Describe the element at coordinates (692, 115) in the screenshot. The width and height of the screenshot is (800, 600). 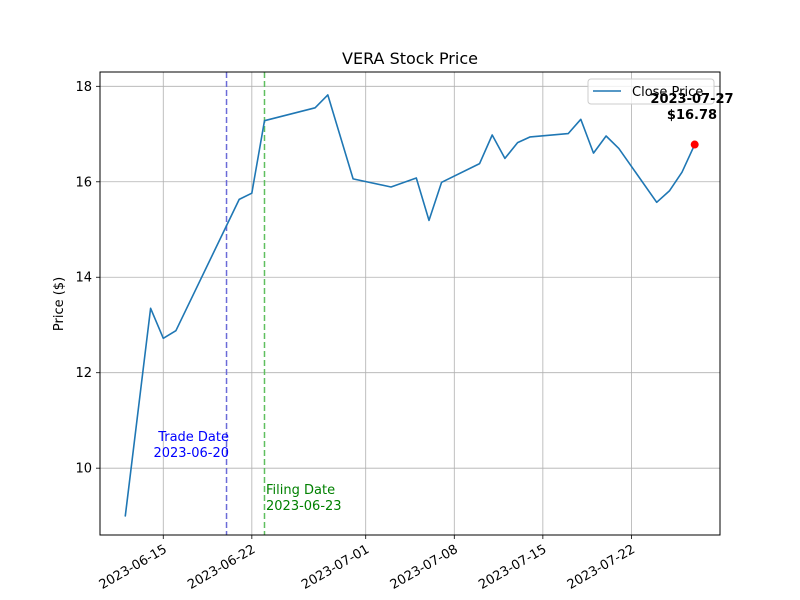
I see `highlight-price-label: $16.78` at that location.